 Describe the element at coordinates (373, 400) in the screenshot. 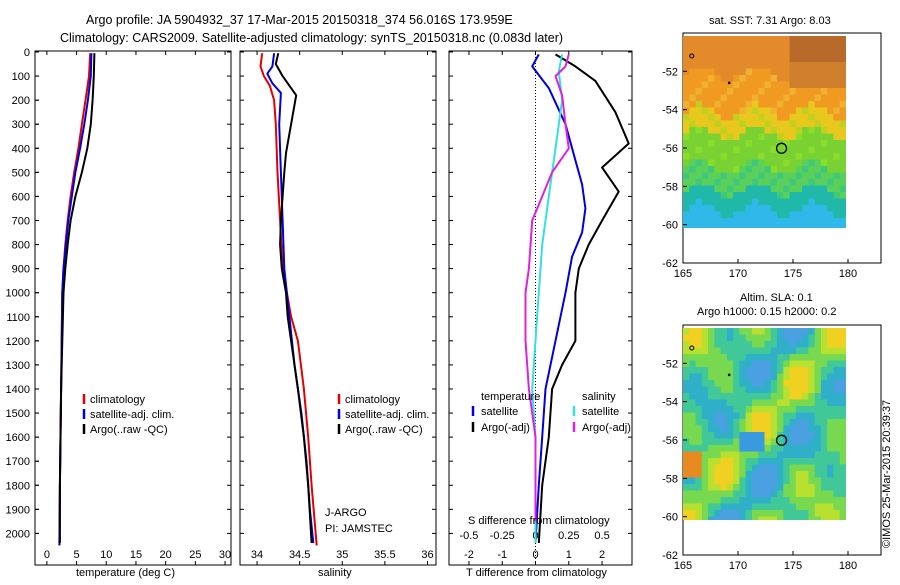

I see `legend-label-climatology: climatology` at that location.